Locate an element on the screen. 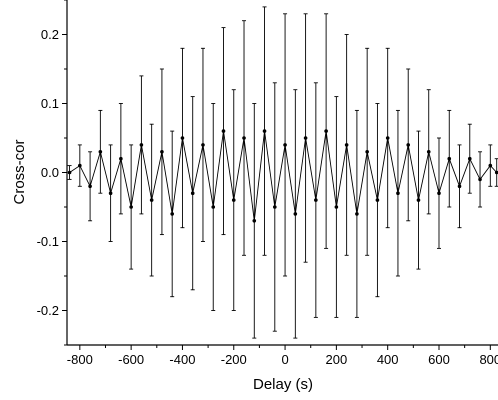  x-tick-label: 0 is located at coordinates (284, 359).